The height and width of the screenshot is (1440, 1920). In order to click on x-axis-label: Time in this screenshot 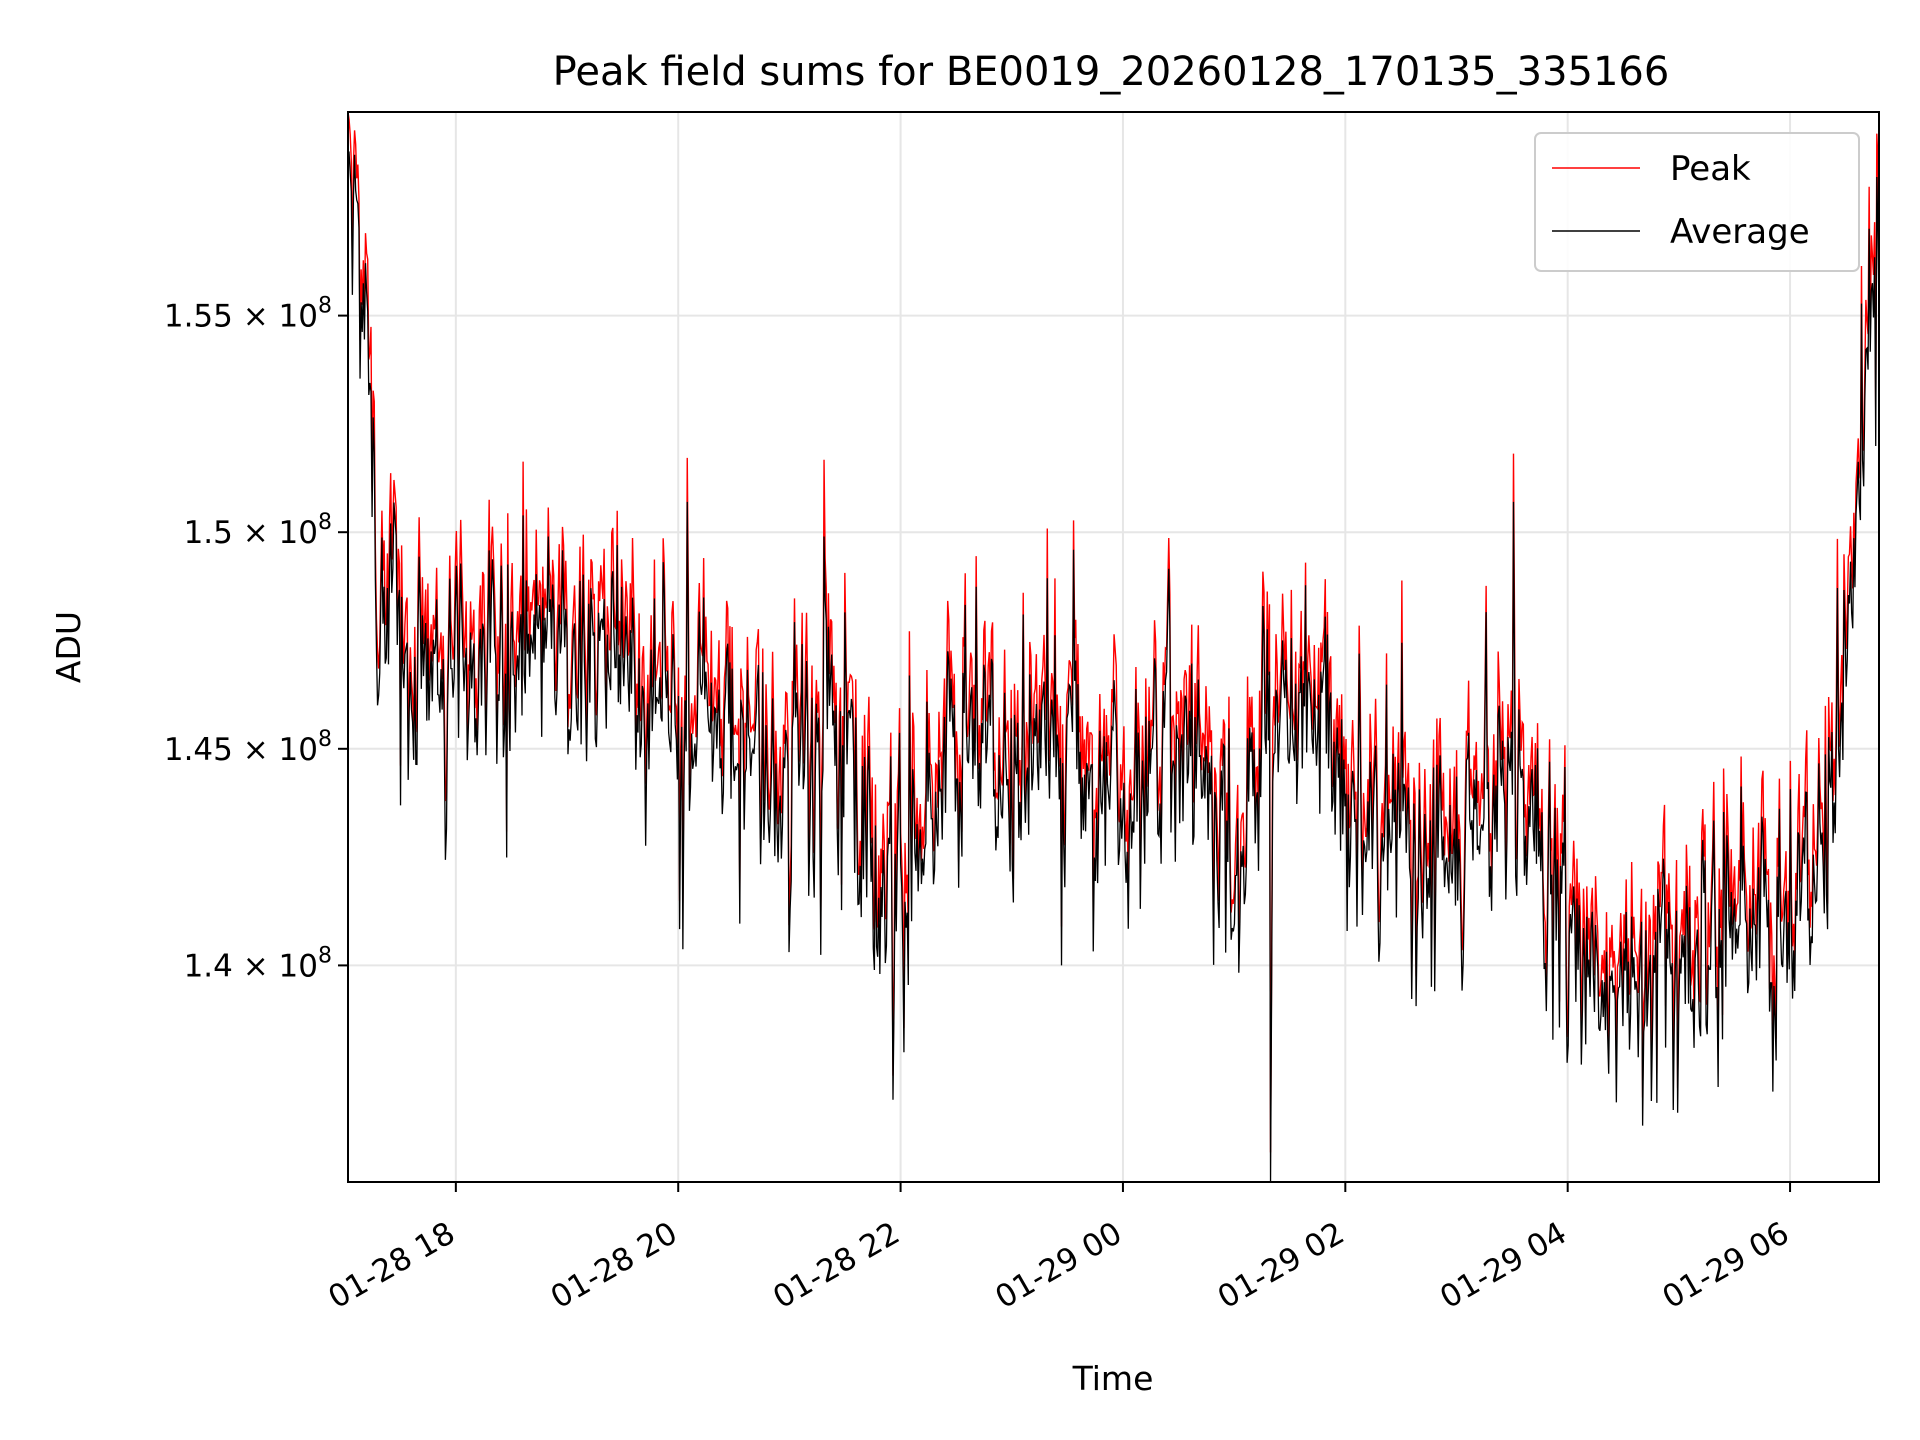, I will do `click(1113, 1378)`.